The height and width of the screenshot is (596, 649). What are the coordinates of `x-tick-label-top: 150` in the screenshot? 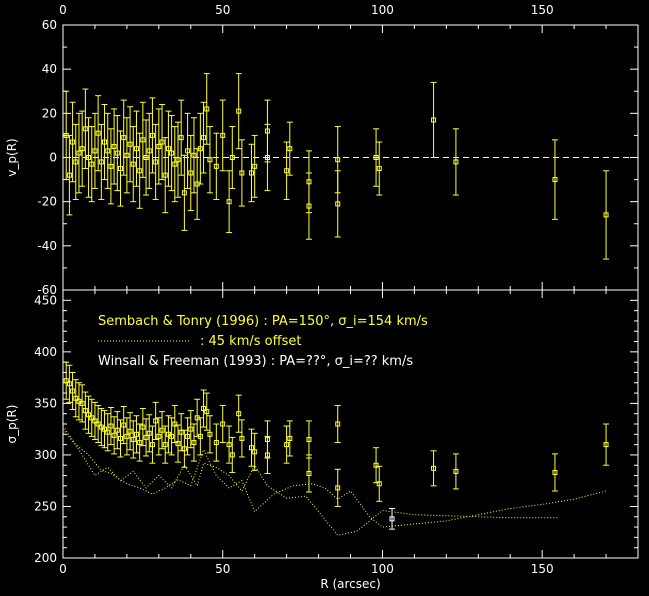 It's located at (542, 10).